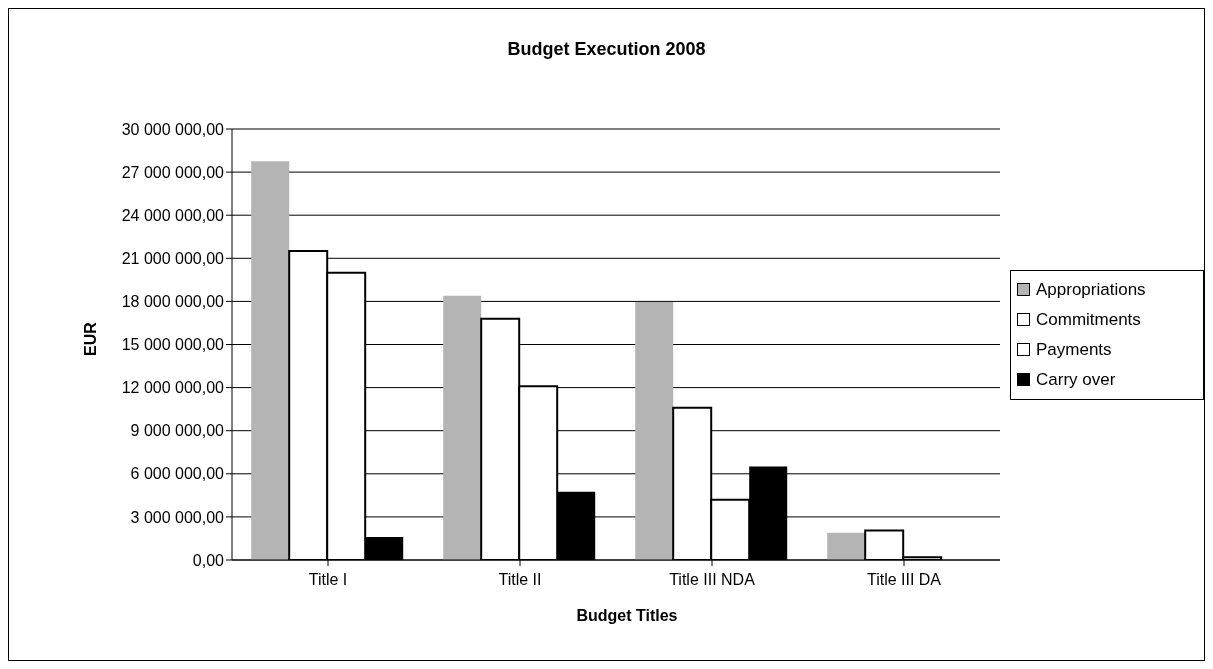 This screenshot has width=1213, height=669. Describe the element at coordinates (177, 431) in the screenshot. I see `y-tick-label: 9 000 000,00` at that location.